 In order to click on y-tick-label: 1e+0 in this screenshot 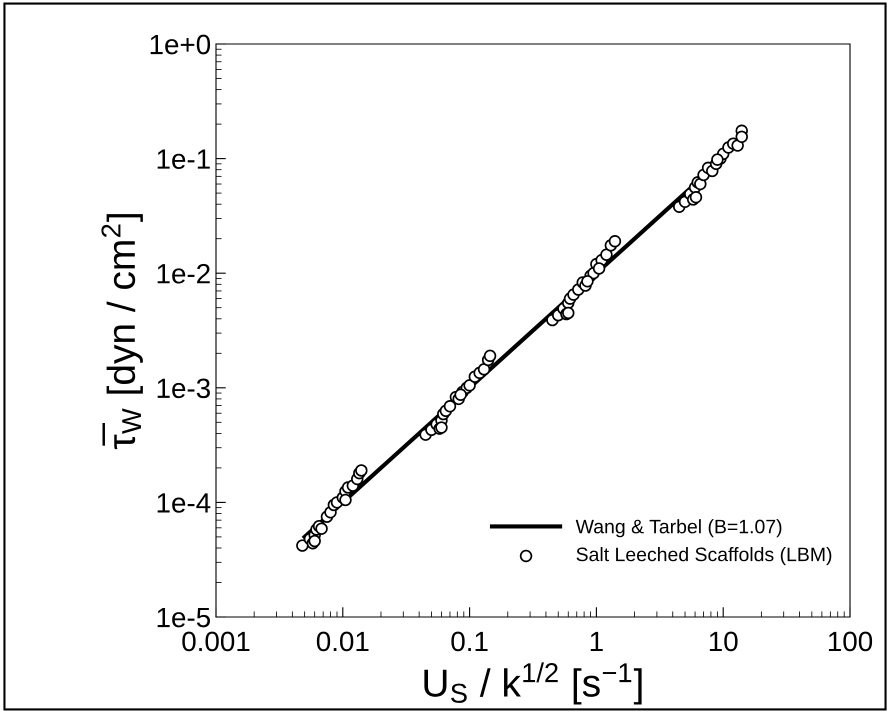, I will do `click(180, 44)`.